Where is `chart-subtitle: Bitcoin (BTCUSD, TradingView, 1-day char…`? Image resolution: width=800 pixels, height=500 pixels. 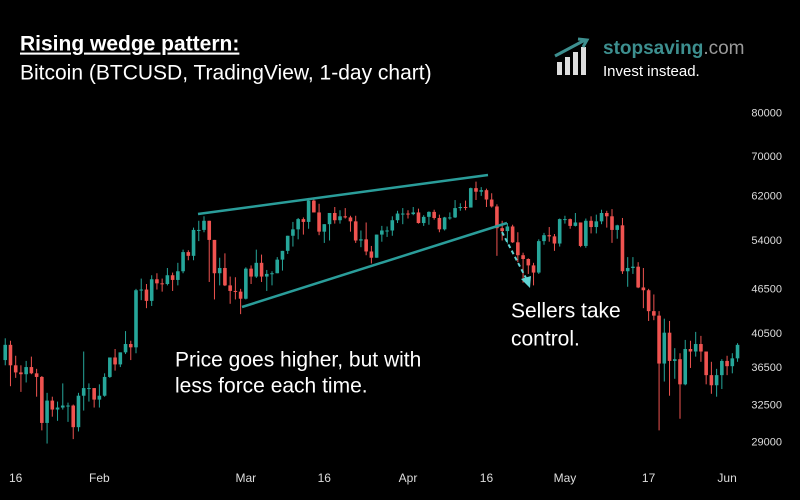 chart-subtitle: Bitcoin (BTCUSD, TradingView, 1-day char… is located at coordinates (226, 73).